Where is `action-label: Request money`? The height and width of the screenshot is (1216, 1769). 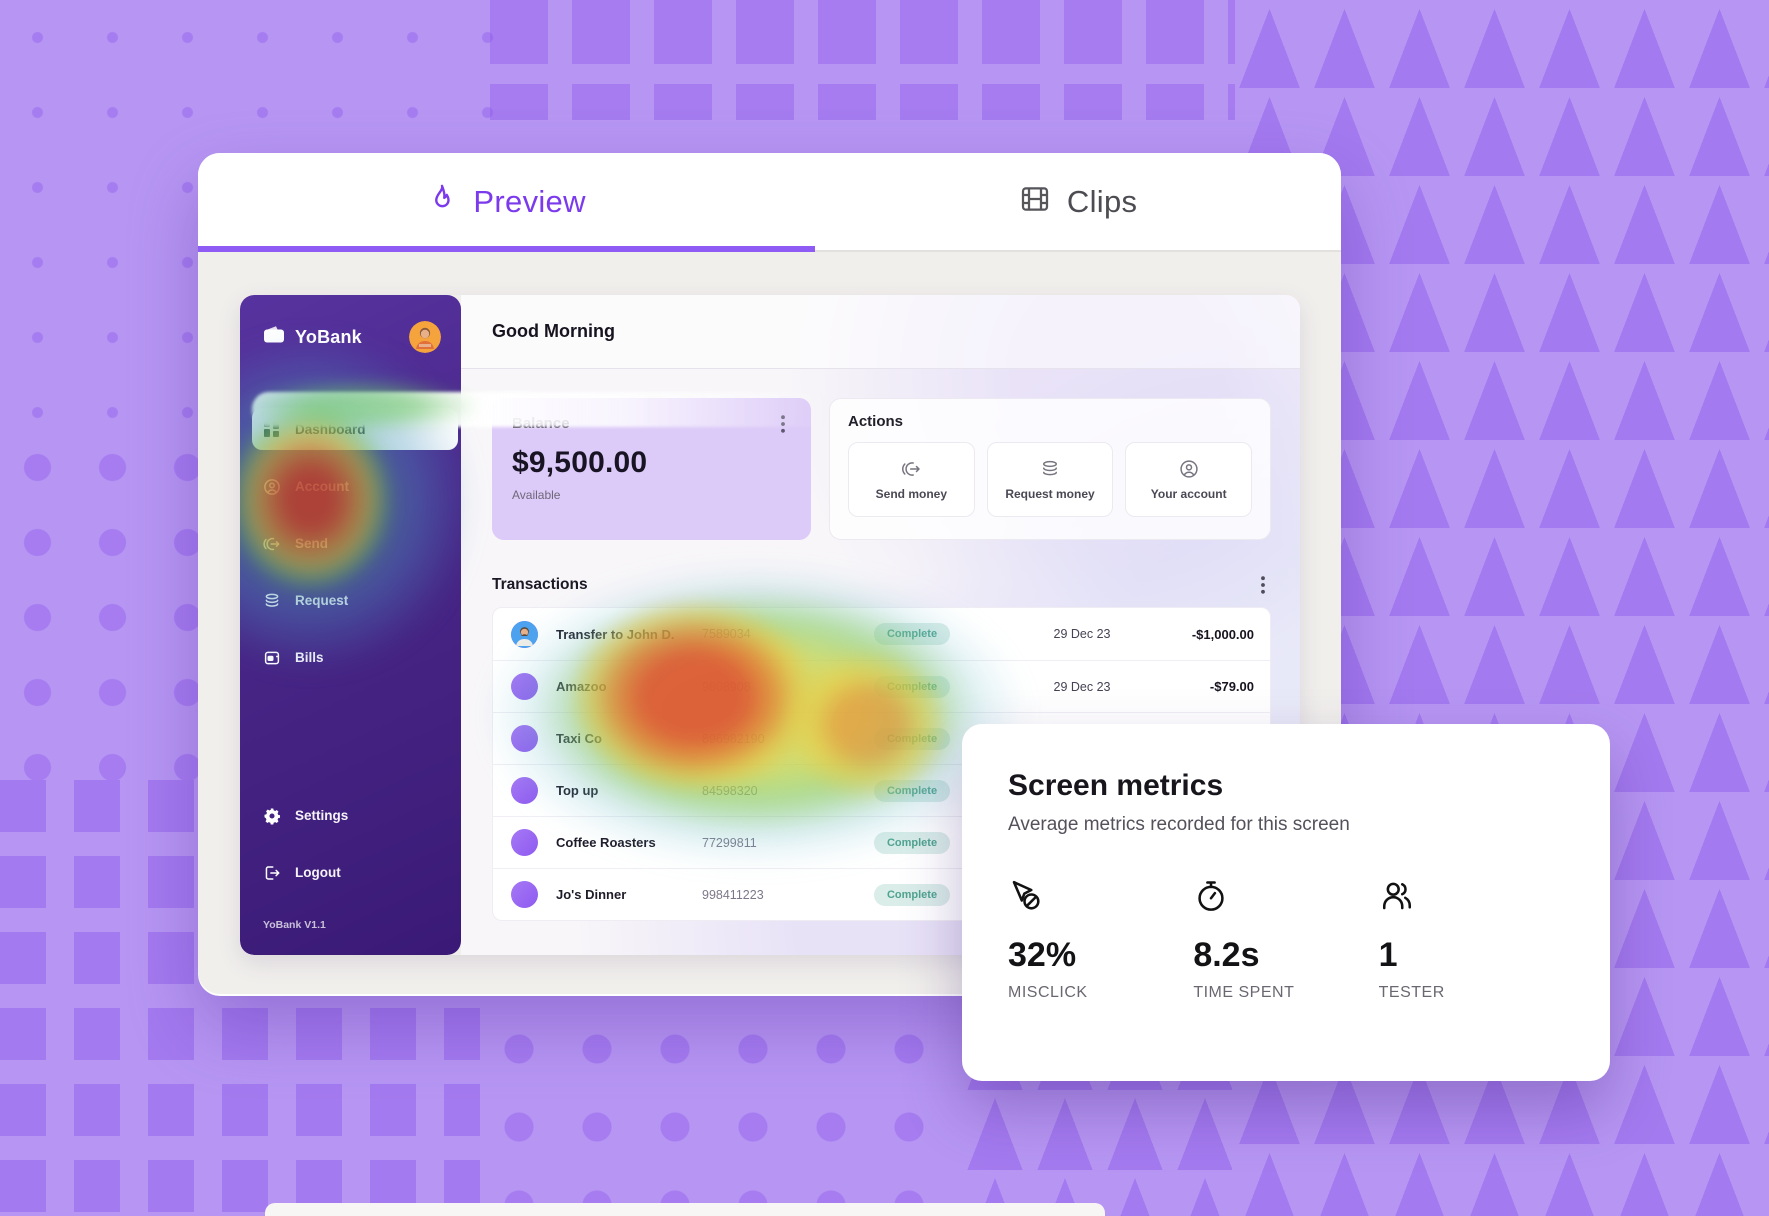
action-label: Request money is located at coordinates (1050, 493).